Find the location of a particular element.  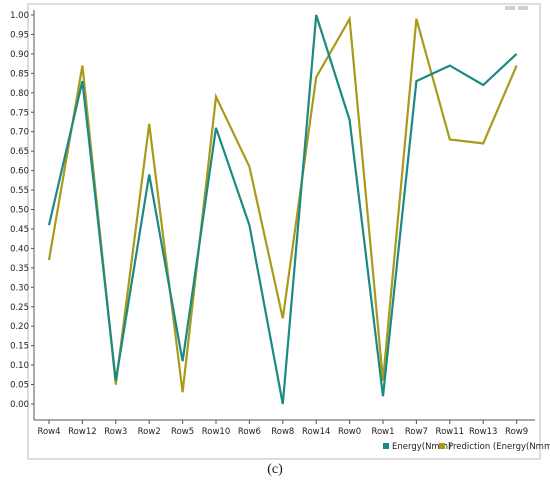

x-tick-label: Row5 is located at coordinates (182, 432).